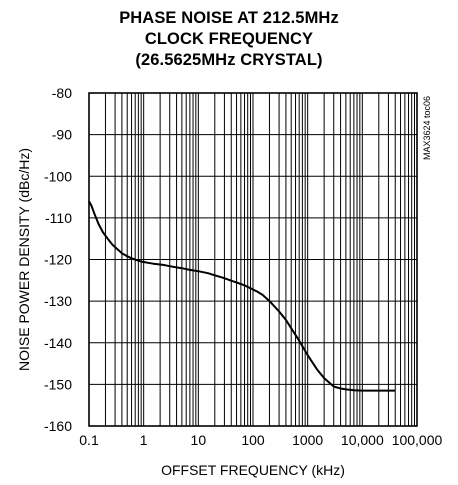 The image size is (458, 485). I want to click on chart-title-line-1: PHASE NOISE AT 212.5MHz, so click(229, 18).